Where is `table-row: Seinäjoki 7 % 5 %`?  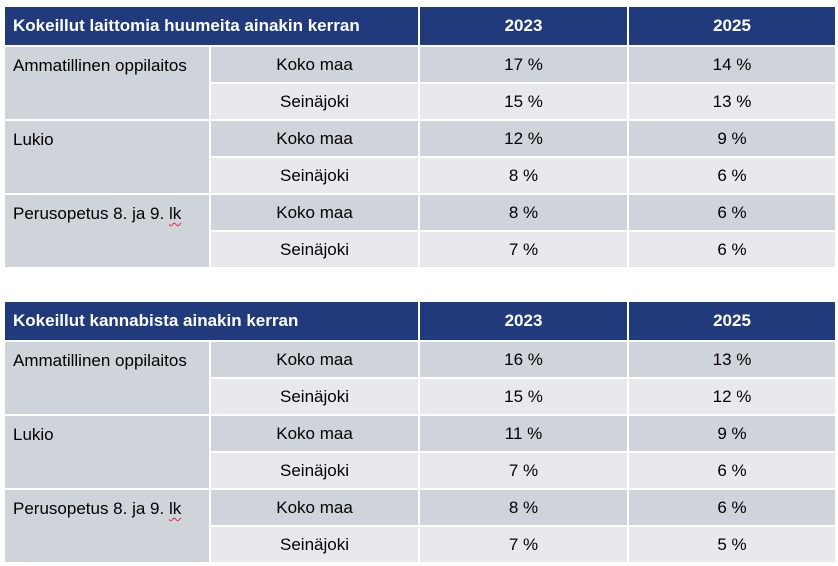 table-row: Seinäjoki 7 % 5 % is located at coordinates (421, 544).